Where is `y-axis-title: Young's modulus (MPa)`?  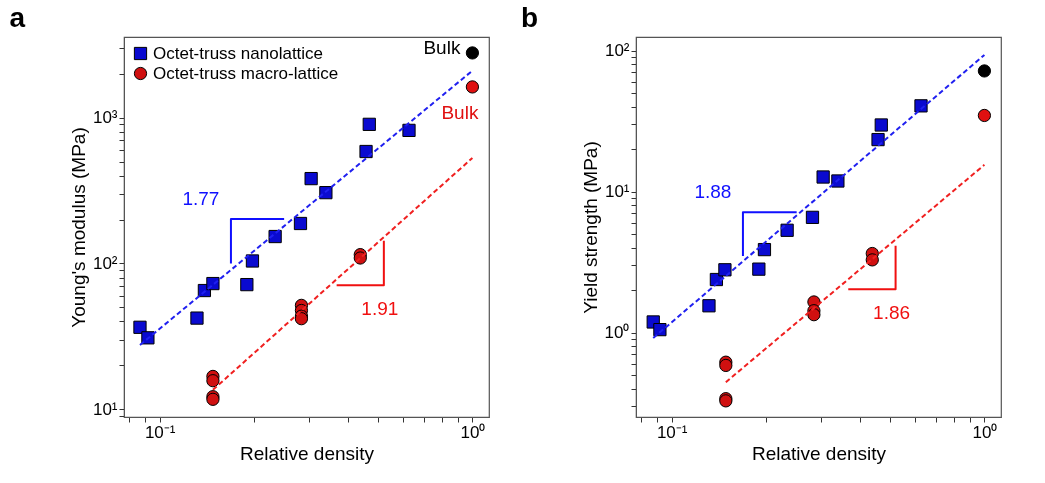 y-axis-title: Young's modulus (MPa) is located at coordinates (78, 227).